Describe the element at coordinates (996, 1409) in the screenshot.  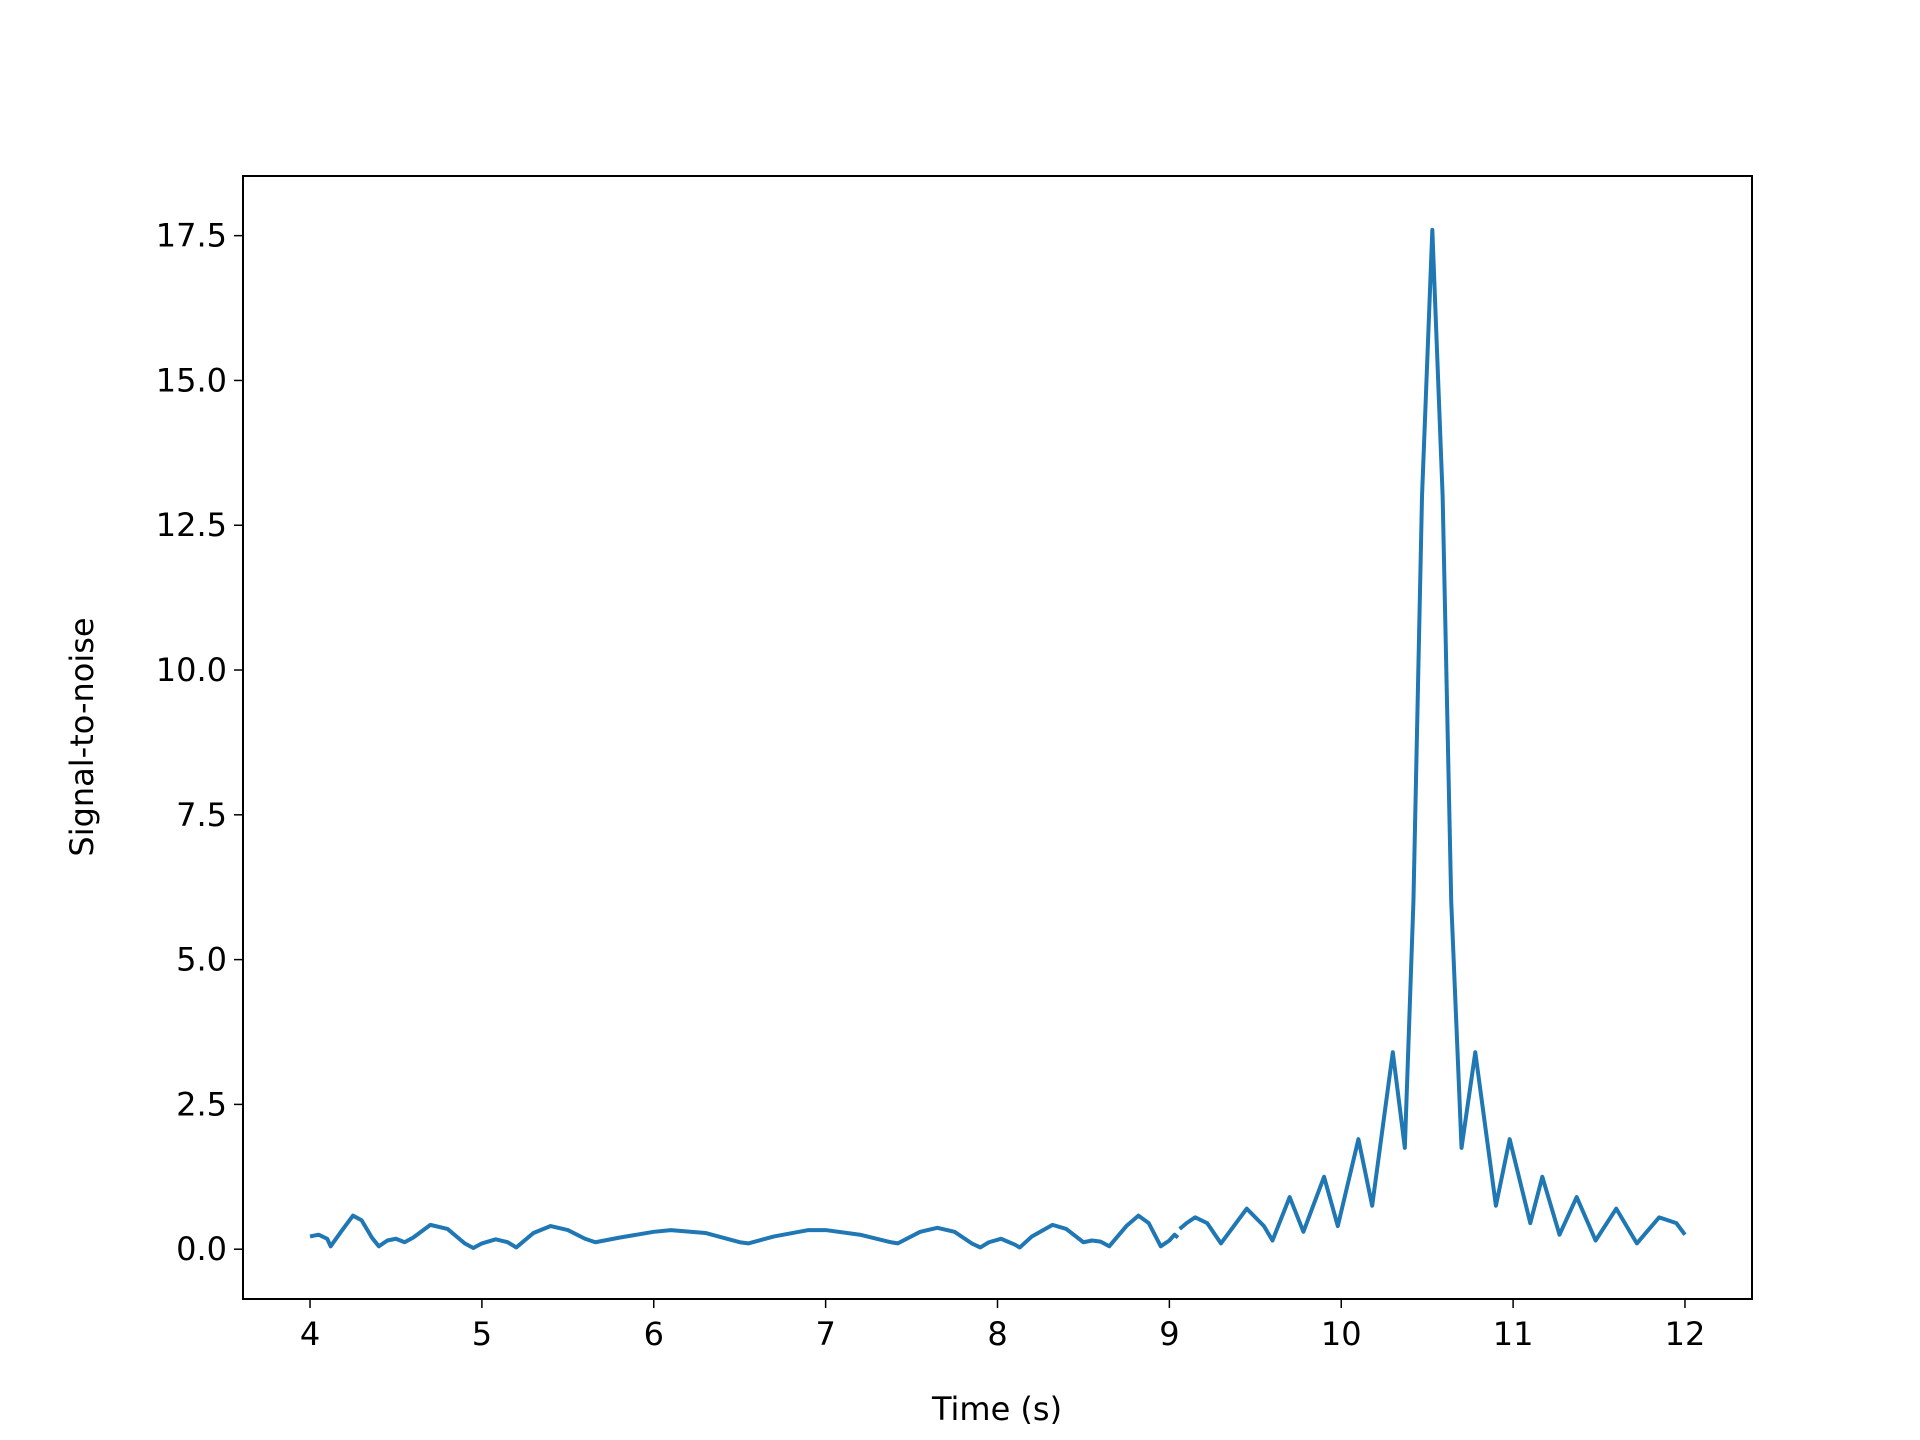
I see `x-axis-label: Time (s)` at that location.